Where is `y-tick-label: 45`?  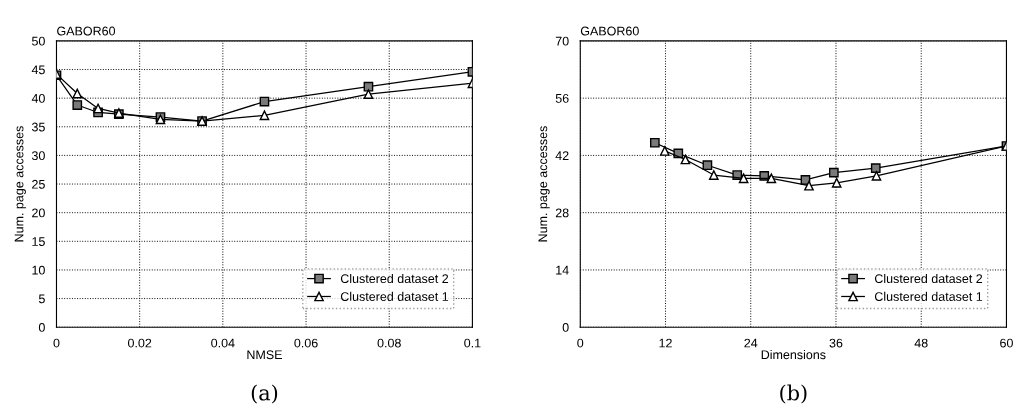 y-tick-label: 45 is located at coordinates (38, 70).